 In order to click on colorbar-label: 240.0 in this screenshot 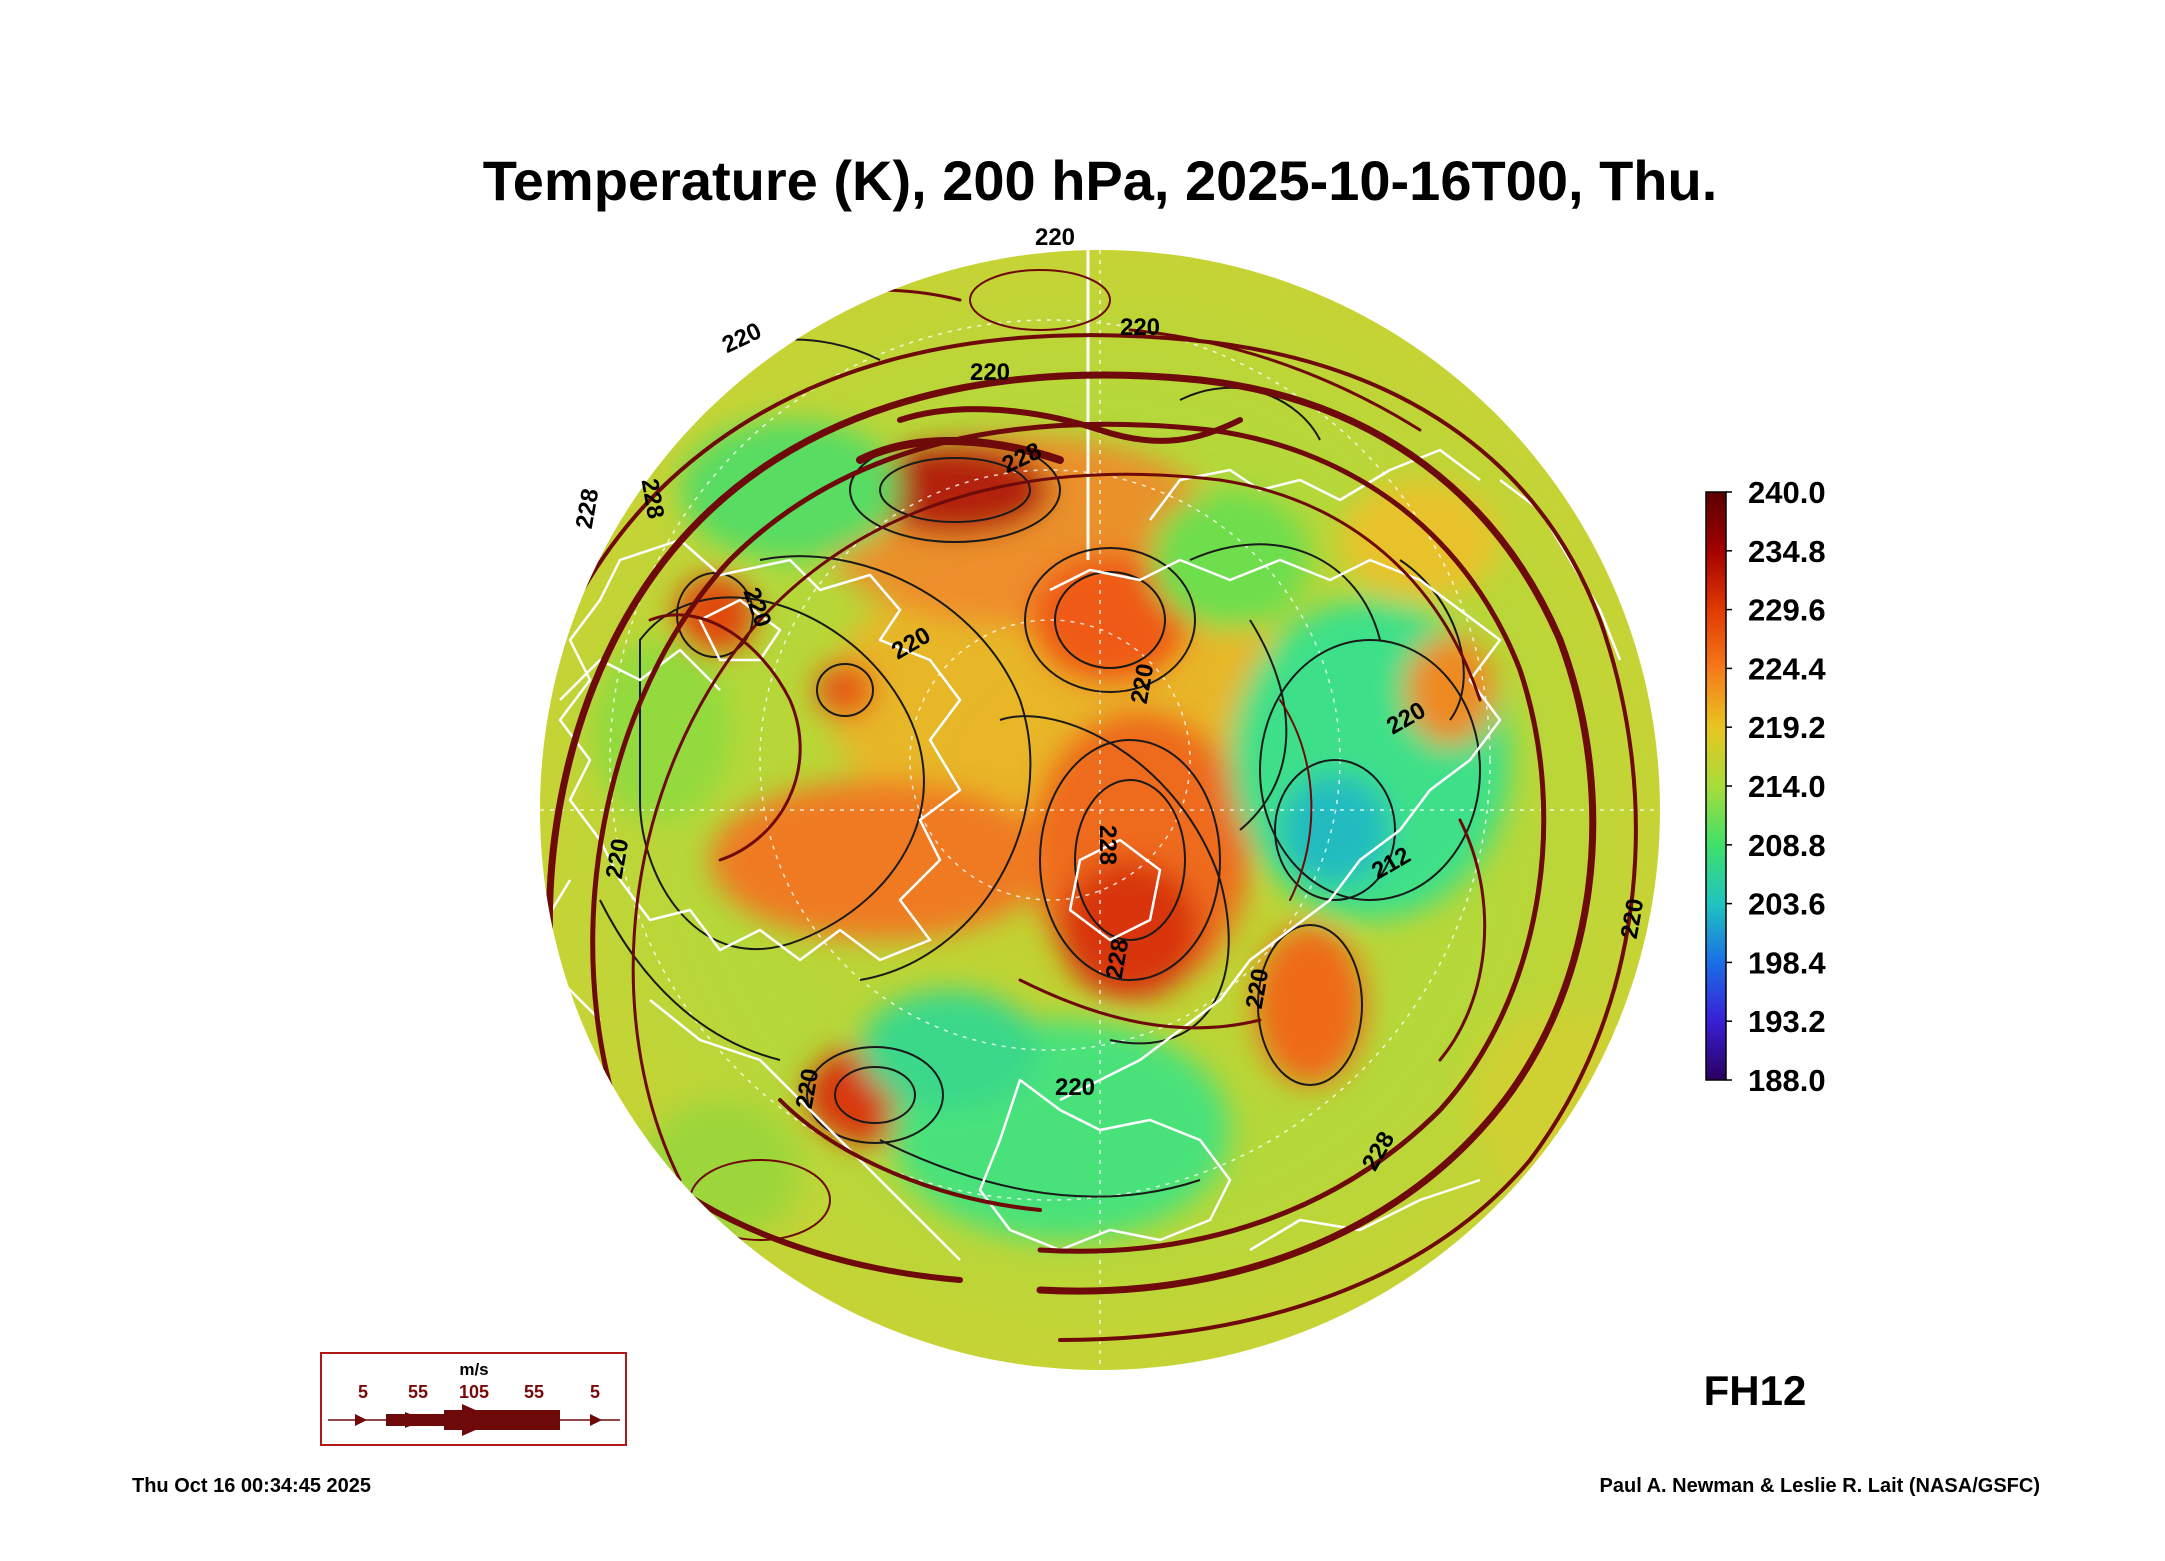, I will do `click(1787, 492)`.